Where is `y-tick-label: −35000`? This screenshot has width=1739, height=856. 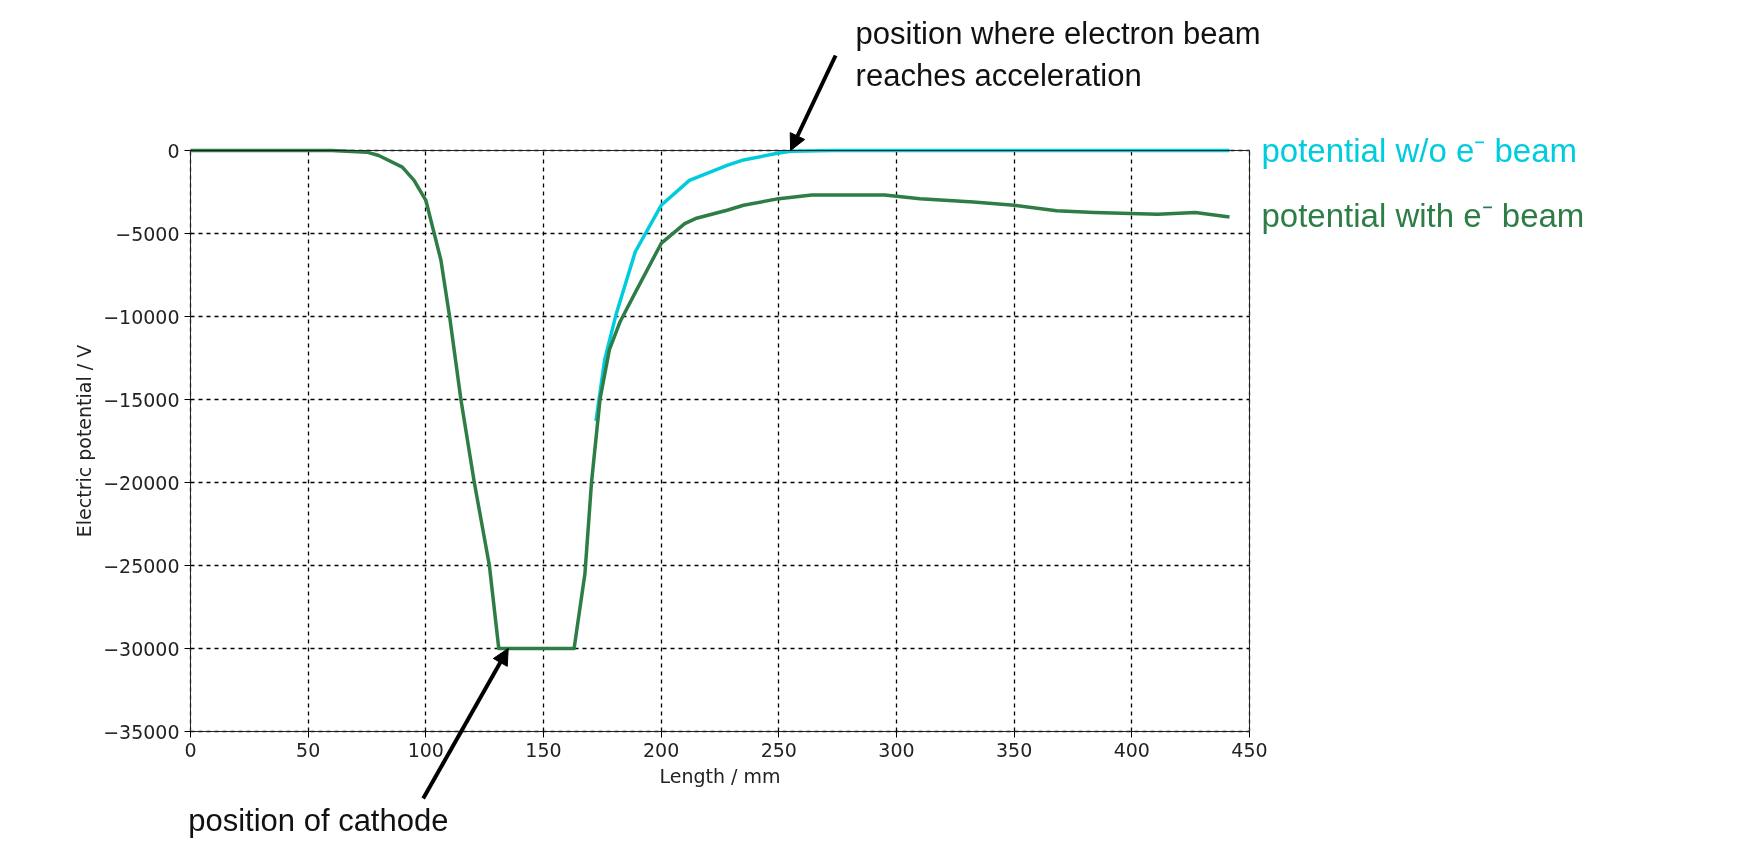
y-tick-label: −35000 is located at coordinates (141, 731).